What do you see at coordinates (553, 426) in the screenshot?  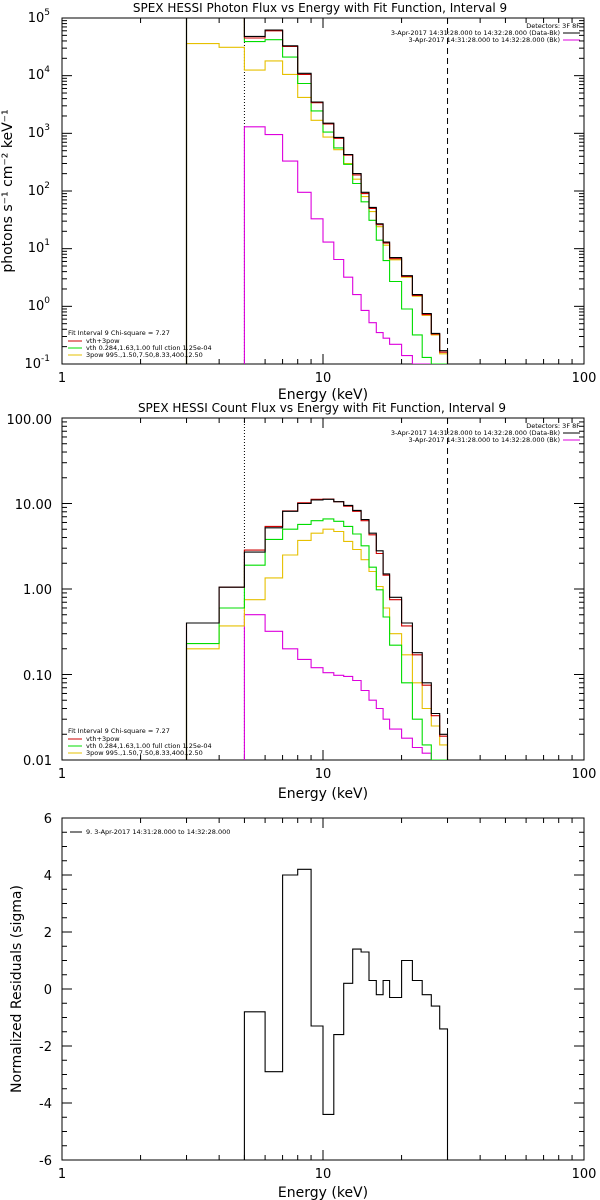 I see `count-flux-header-detectors: Detectors: 3F 8F` at bounding box center [553, 426].